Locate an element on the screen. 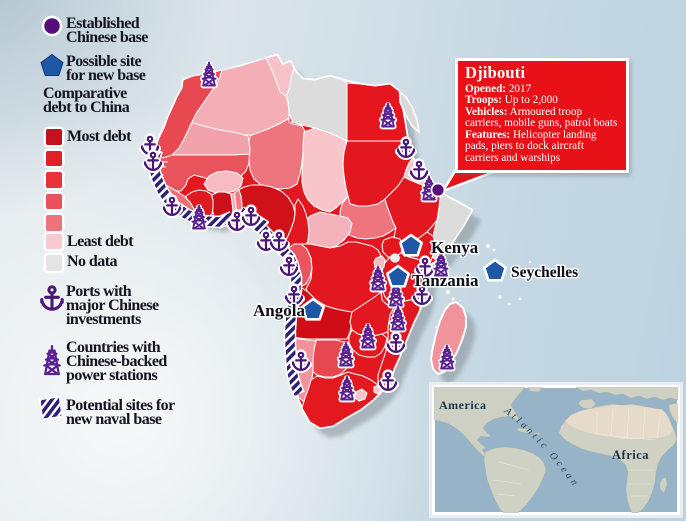 Image resolution: width=686 pixels, height=521 pixels. svg-text: Tanzania is located at coordinates (445, 280).